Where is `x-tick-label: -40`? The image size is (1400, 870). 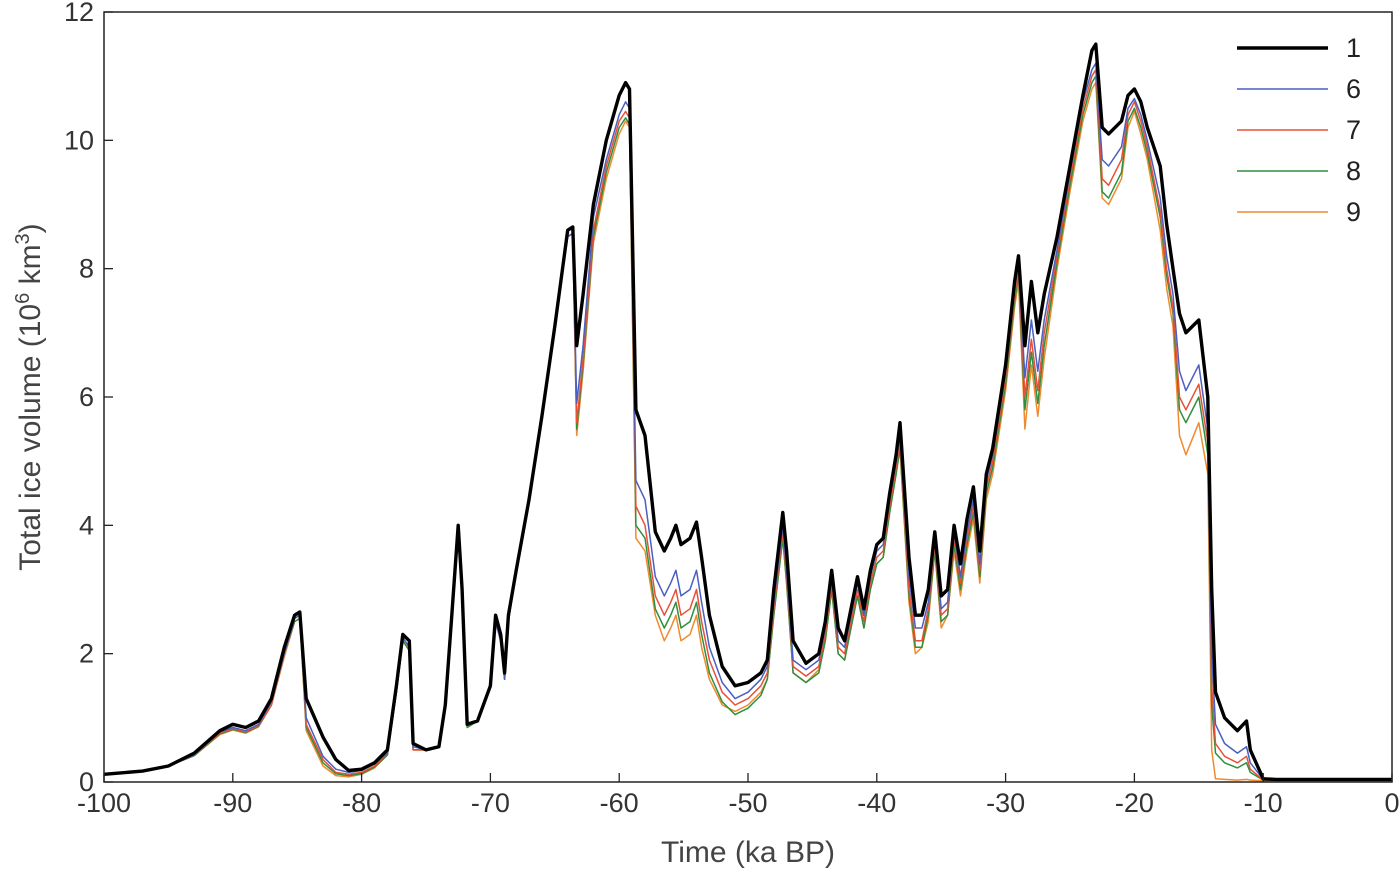 x-tick-label: -40 is located at coordinates (876, 803).